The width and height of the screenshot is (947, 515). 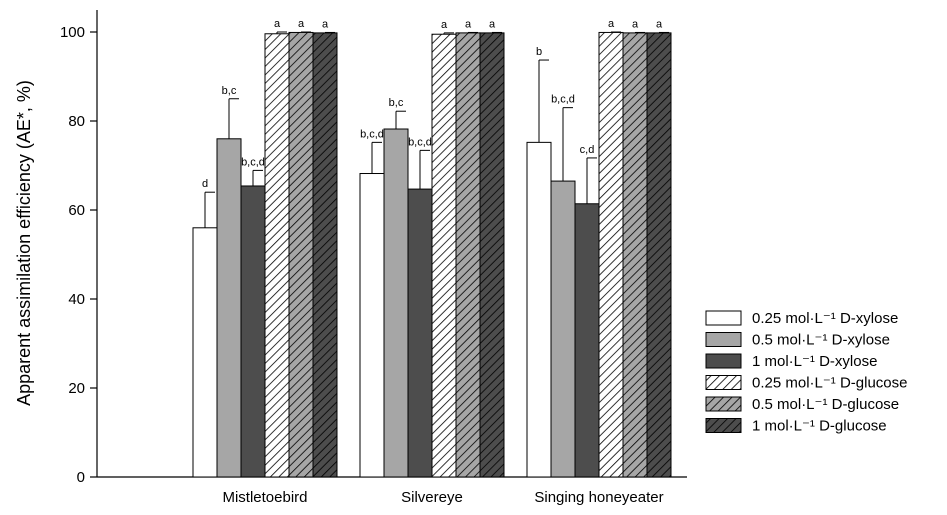 What do you see at coordinates (814, 361) in the screenshot?
I see `legend-label: 1 mol·L⁻¹ D-xylose` at bounding box center [814, 361].